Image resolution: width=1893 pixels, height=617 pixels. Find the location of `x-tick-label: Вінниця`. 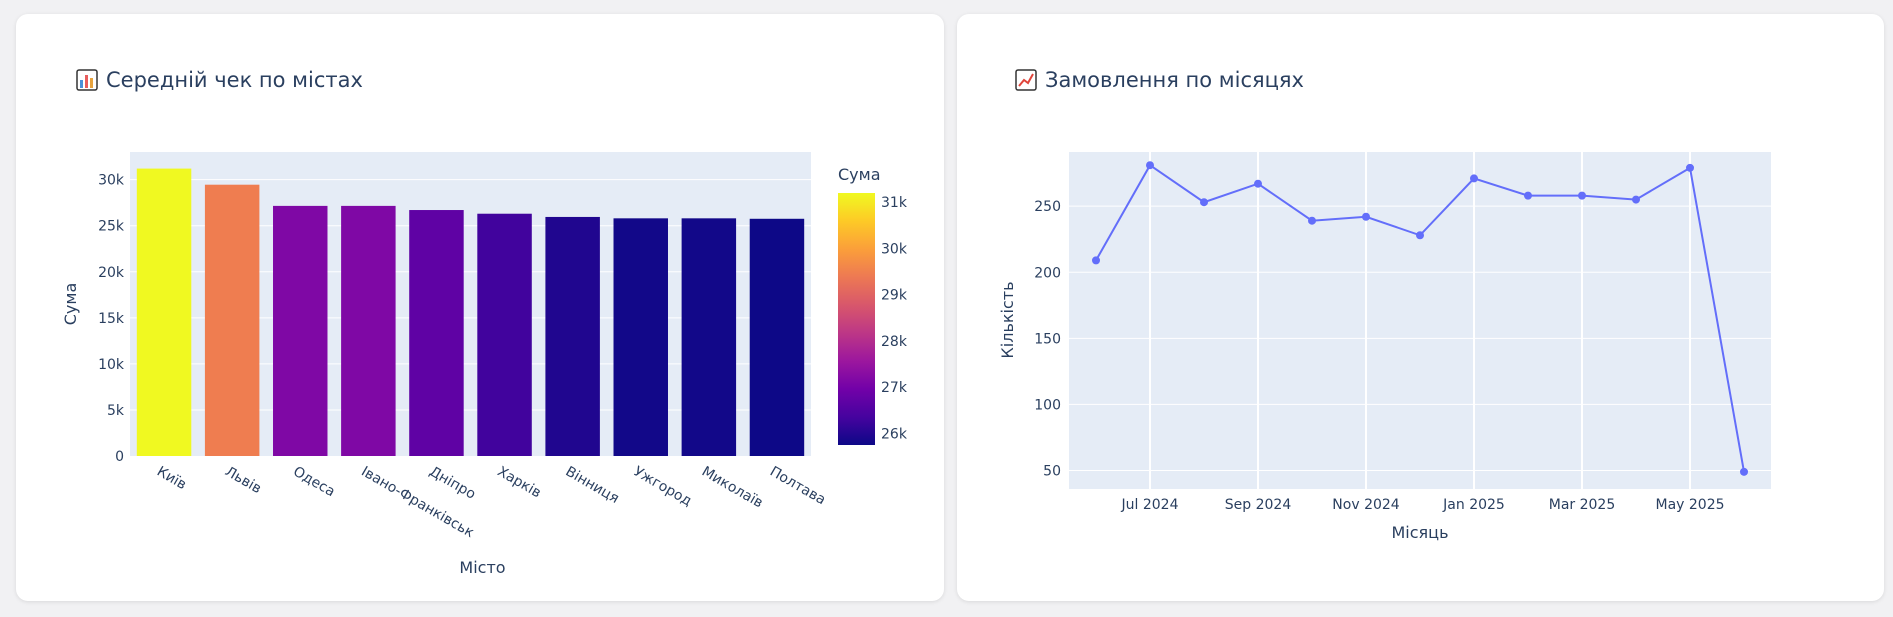

x-tick-label: Вінниця is located at coordinates (592, 485).